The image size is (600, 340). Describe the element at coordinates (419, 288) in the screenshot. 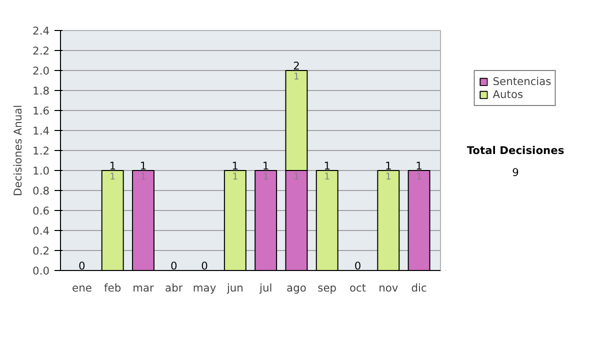

I see `x-tick-label: dic` at that location.